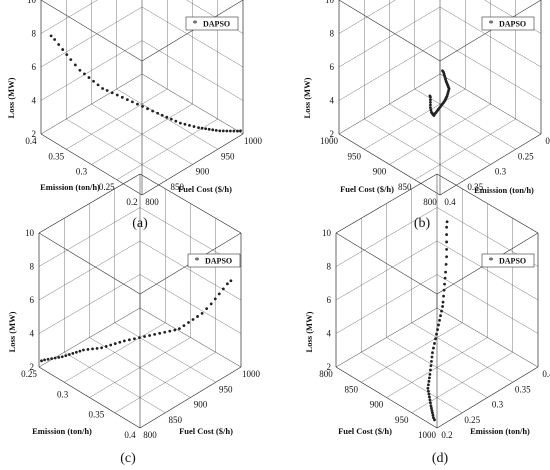 This screenshot has width=550, height=470. I want to click on y-tick-label: 950, so click(402, 420).